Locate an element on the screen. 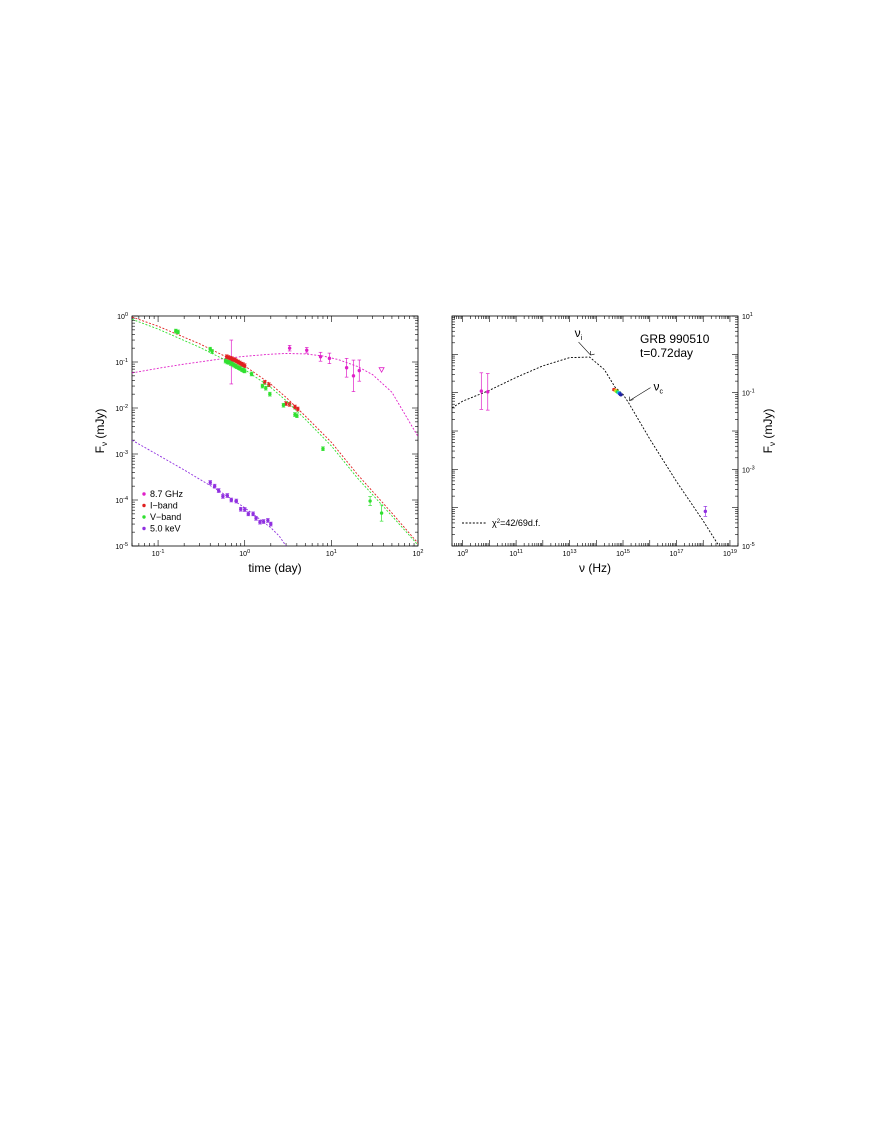 Image resolution: width=872 pixels, height=1128 pixels. right-title-line: GRB 990510 is located at coordinates (675, 339).